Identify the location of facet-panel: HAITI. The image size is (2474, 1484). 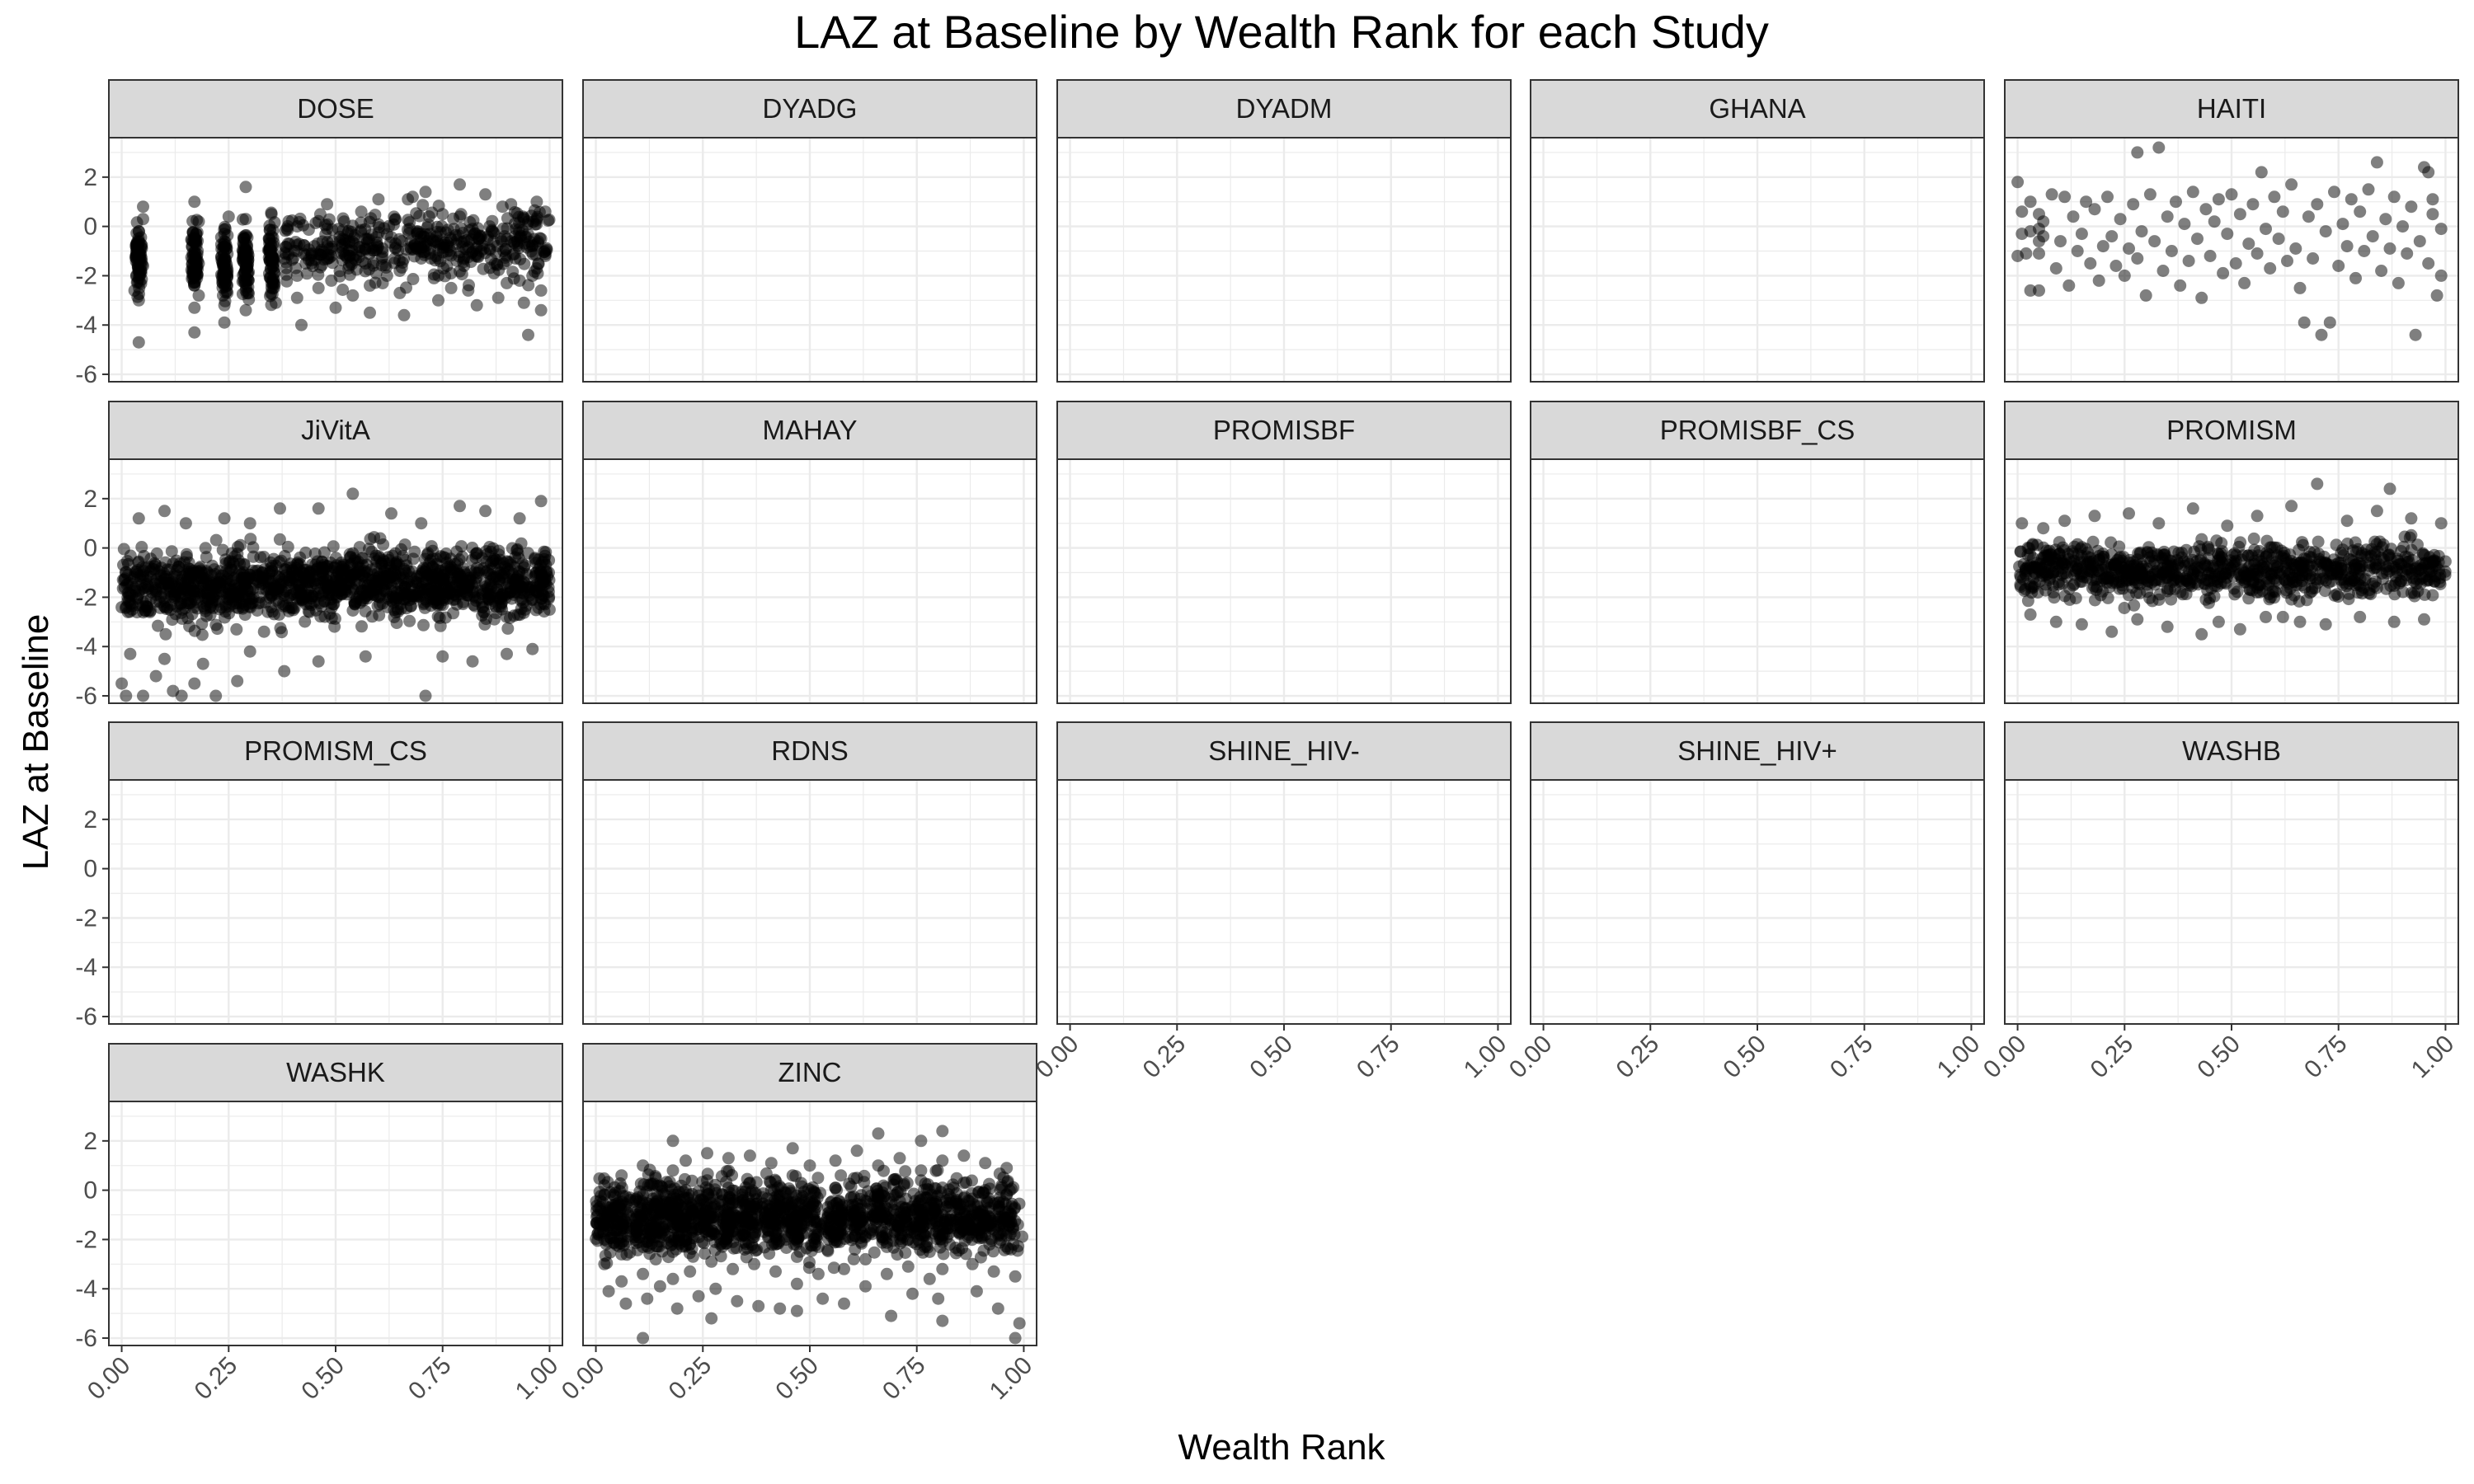
(2231, 231).